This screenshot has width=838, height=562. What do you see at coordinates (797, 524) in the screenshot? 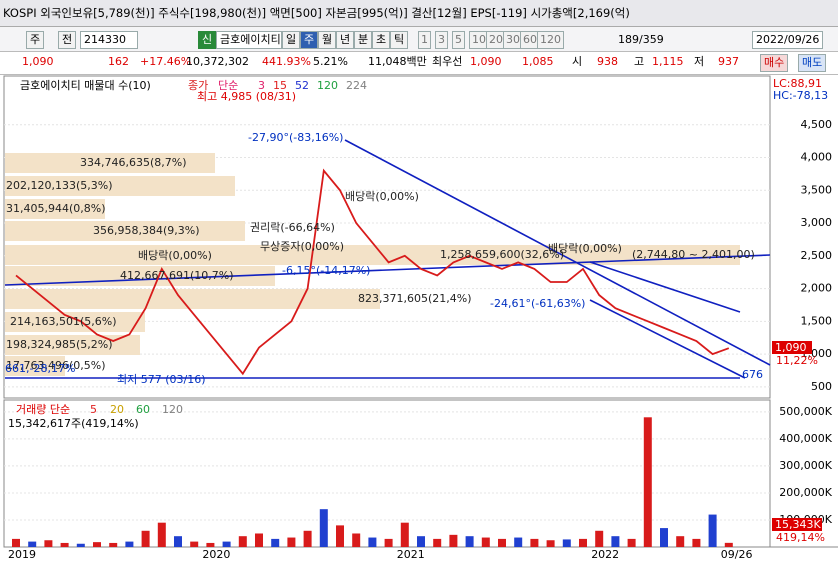
I see `last-volume-box` at bounding box center [797, 524].